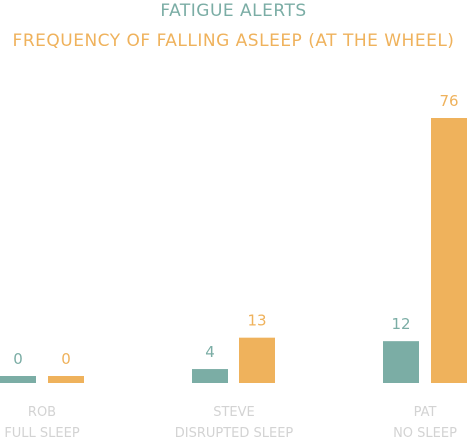 This screenshot has height=444, width=467. Describe the element at coordinates (66, 359) in the screenshot. I see `data-label-0-1: 0` at that location.